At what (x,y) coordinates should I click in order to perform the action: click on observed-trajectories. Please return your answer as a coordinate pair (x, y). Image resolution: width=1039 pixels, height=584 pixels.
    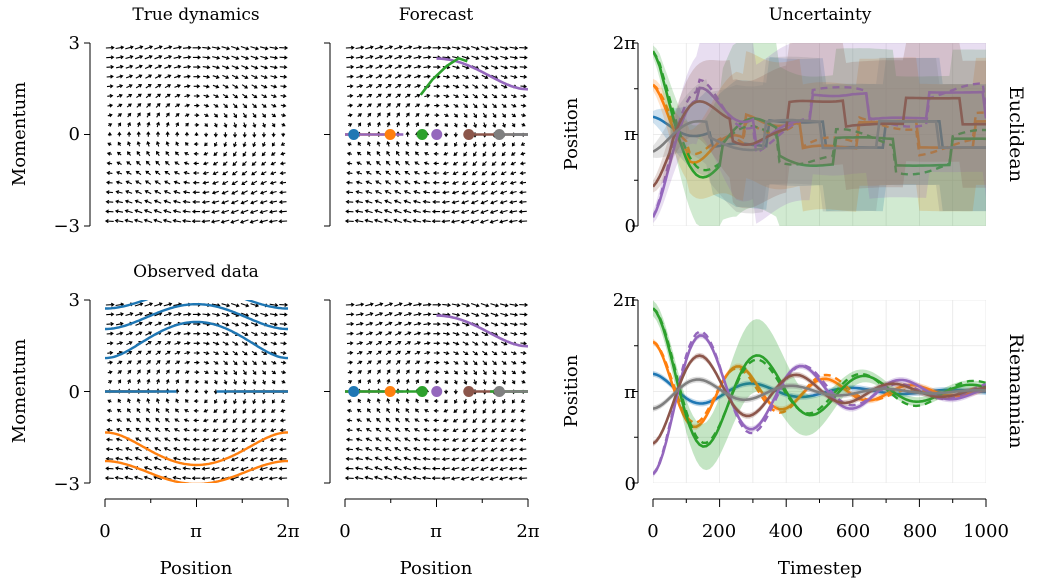
    Looking at the image, I should click on (196, 391).